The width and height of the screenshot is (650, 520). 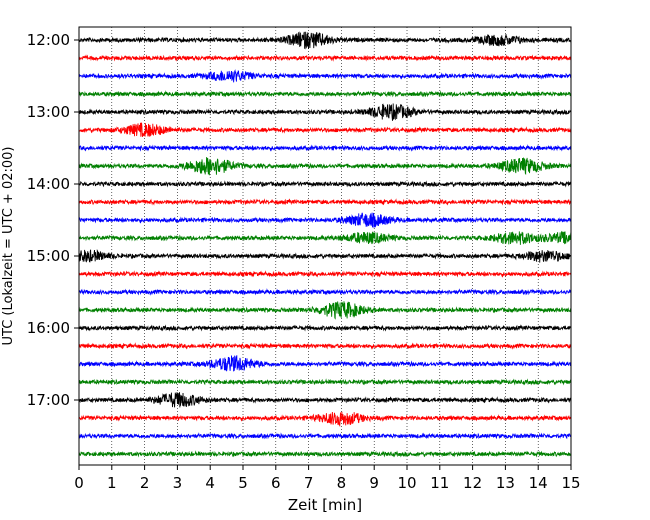 What do you see at coordinates (112, 483) in the screenshot?
I see `x-tick-label: 1` at bounding box center [112, 483].